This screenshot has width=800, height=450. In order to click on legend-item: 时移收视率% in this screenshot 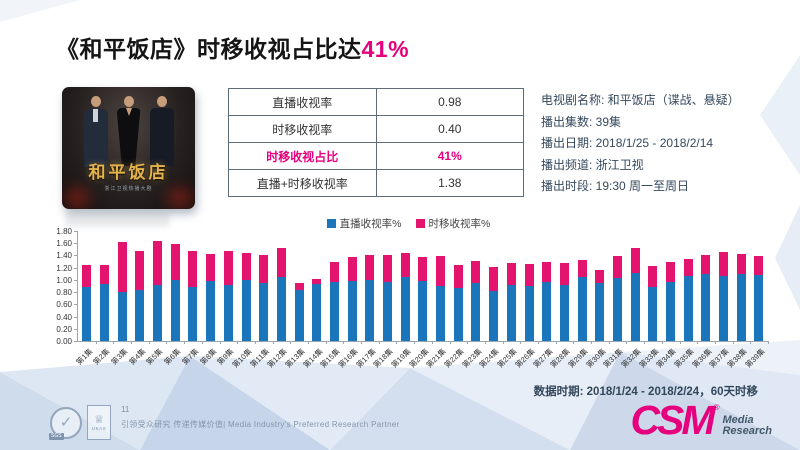, I will do `click(452, 223)`.